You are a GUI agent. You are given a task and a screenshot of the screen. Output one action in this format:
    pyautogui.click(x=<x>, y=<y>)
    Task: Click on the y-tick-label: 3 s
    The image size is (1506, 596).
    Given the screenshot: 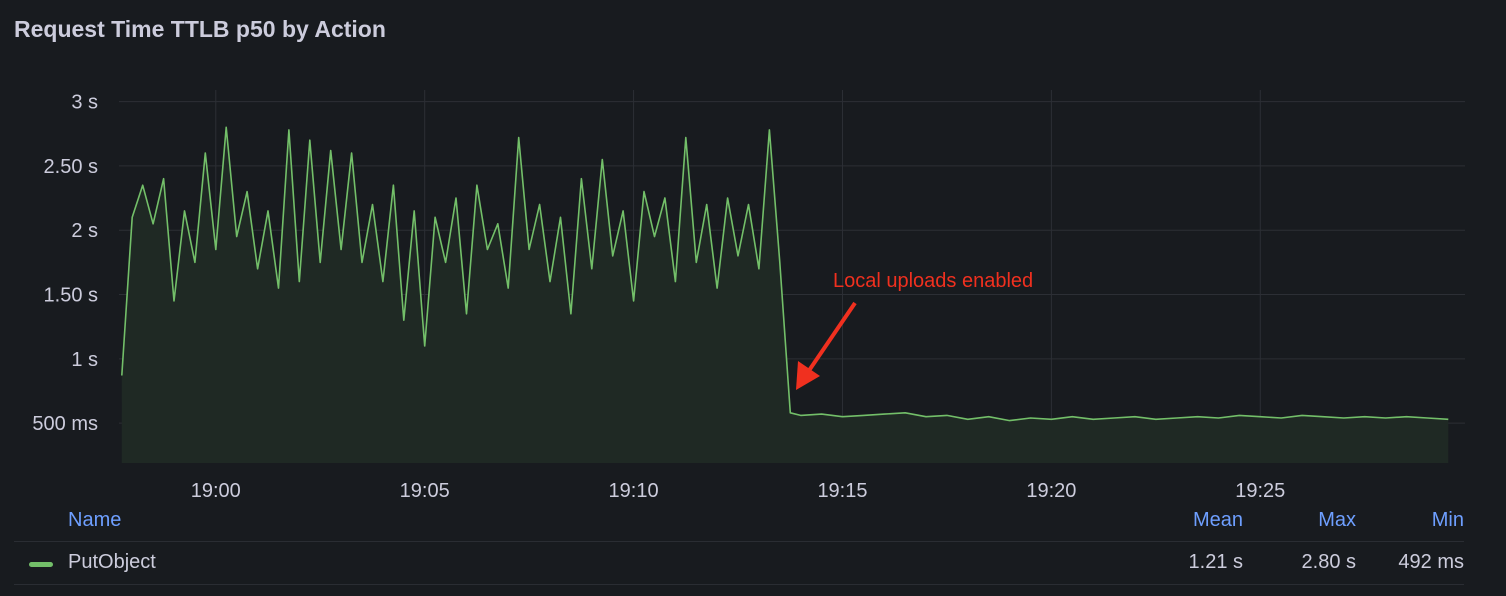 What is the action you would take?
    pyautogui.click(x=84, y=103)
    